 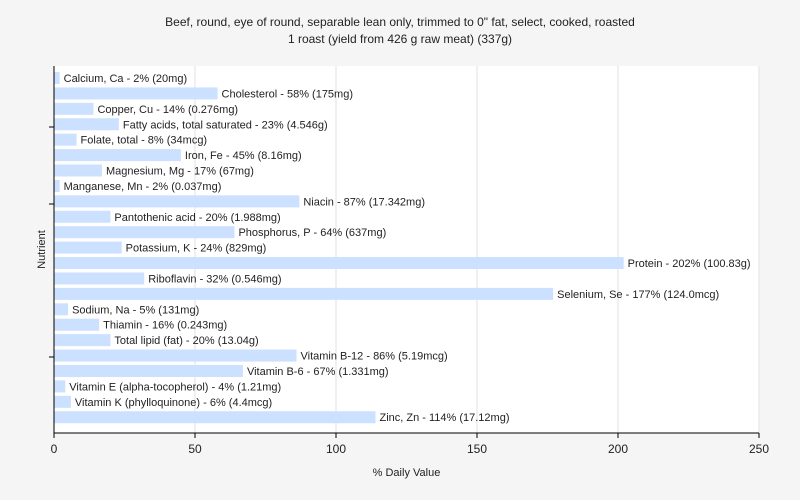 I want to click on bar-label: Selenium, Se - 177% (124.0mcg), so click(x=638, y=295).